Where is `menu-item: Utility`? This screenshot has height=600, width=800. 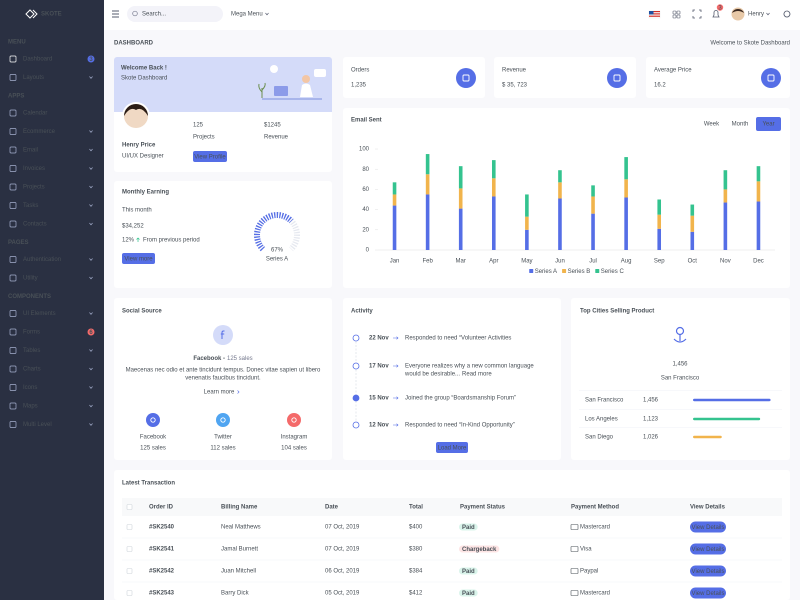 menu-item: Utility is located at coordinates (30, 279).